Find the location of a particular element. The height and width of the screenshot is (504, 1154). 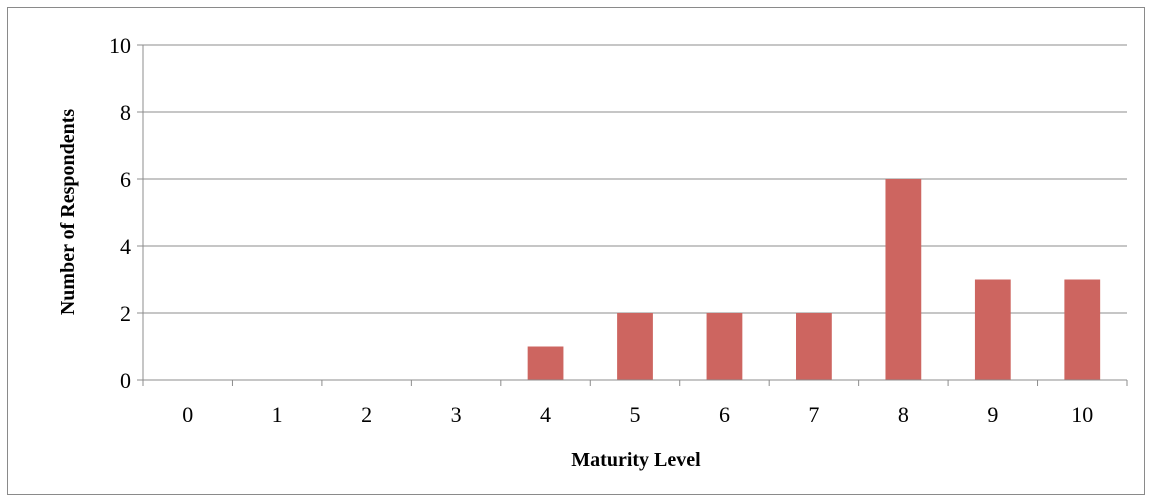

y-tick-label-2: 2 is located at coordinates (125, 313).